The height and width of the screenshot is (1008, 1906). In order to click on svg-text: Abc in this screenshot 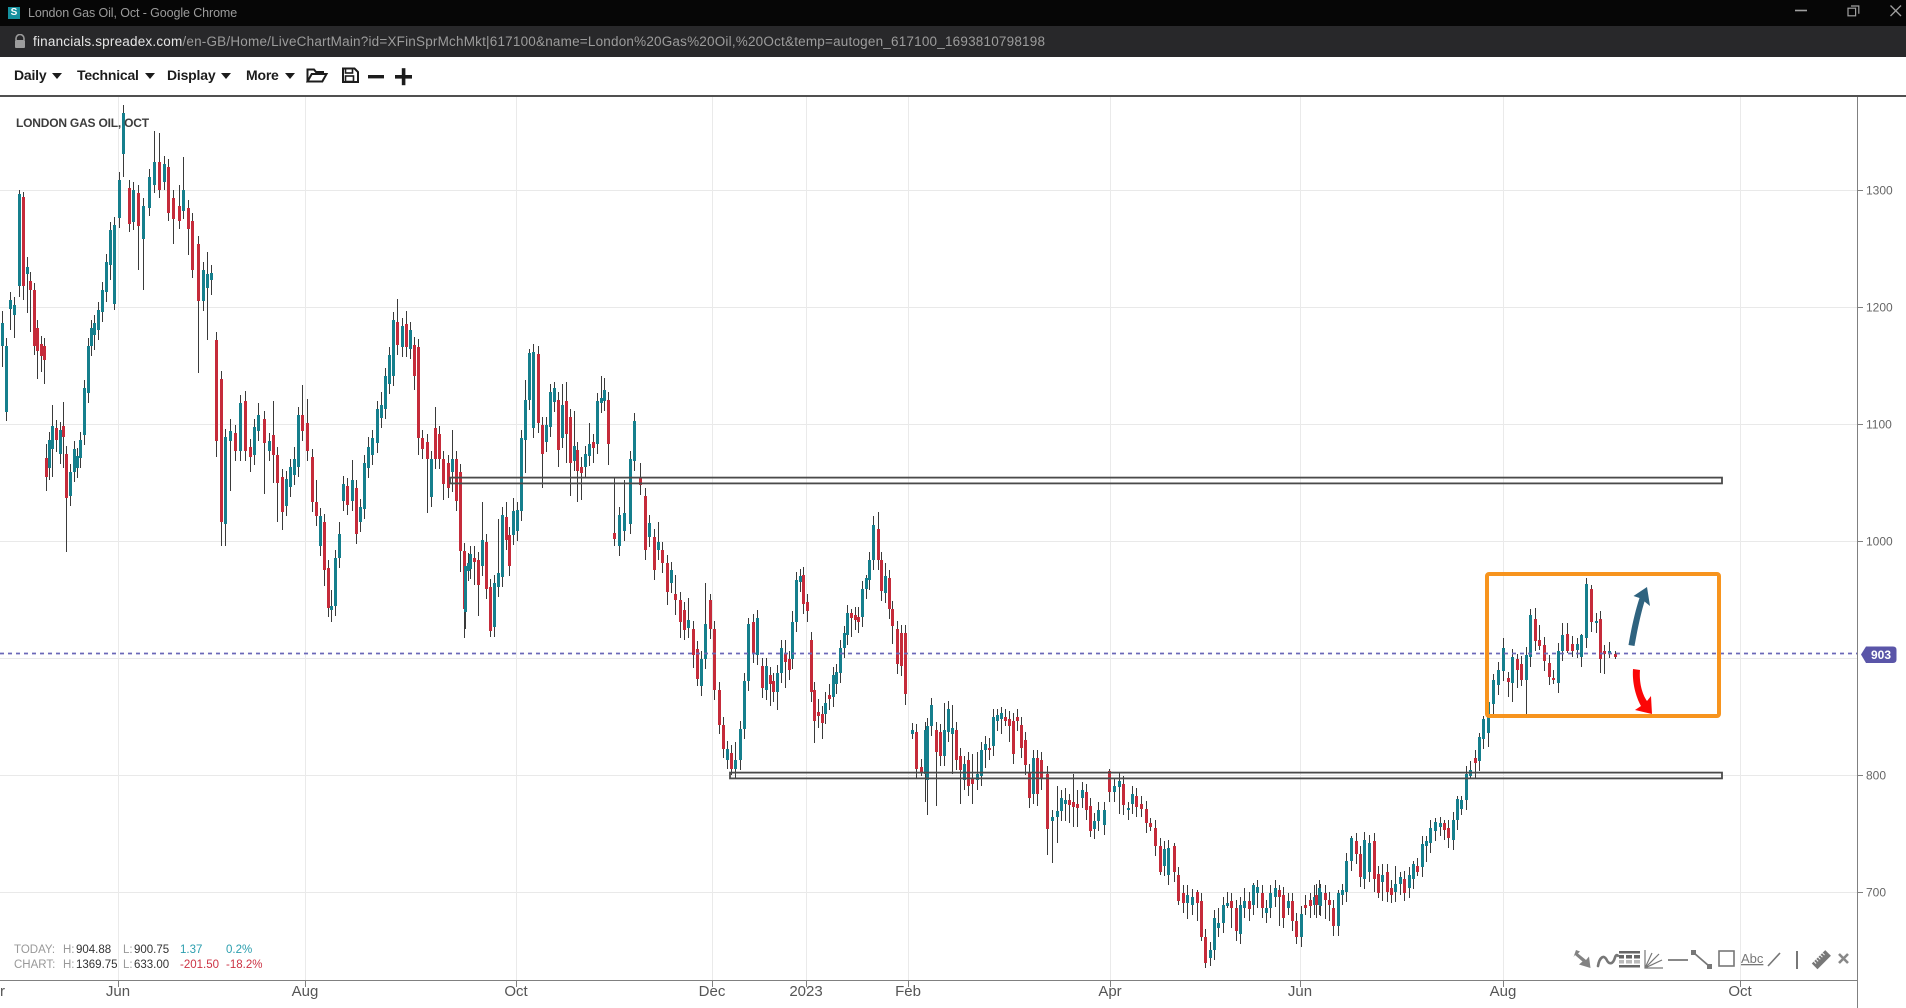, I will do `click(1752, 958)`.